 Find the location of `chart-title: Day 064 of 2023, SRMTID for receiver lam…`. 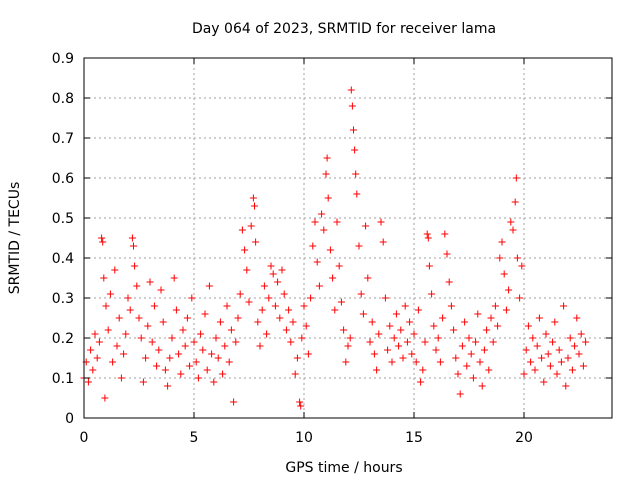

chart-title: Day 064 of 2023, SRMTID for receiver lam… is located at coordinates (344, 29).